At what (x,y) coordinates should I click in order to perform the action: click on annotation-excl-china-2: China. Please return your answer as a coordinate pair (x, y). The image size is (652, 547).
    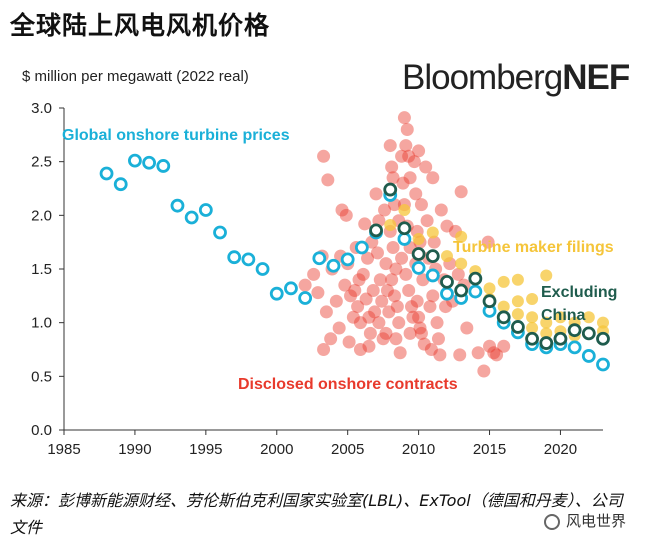
    Looking at the image, I should click on (563, 315).